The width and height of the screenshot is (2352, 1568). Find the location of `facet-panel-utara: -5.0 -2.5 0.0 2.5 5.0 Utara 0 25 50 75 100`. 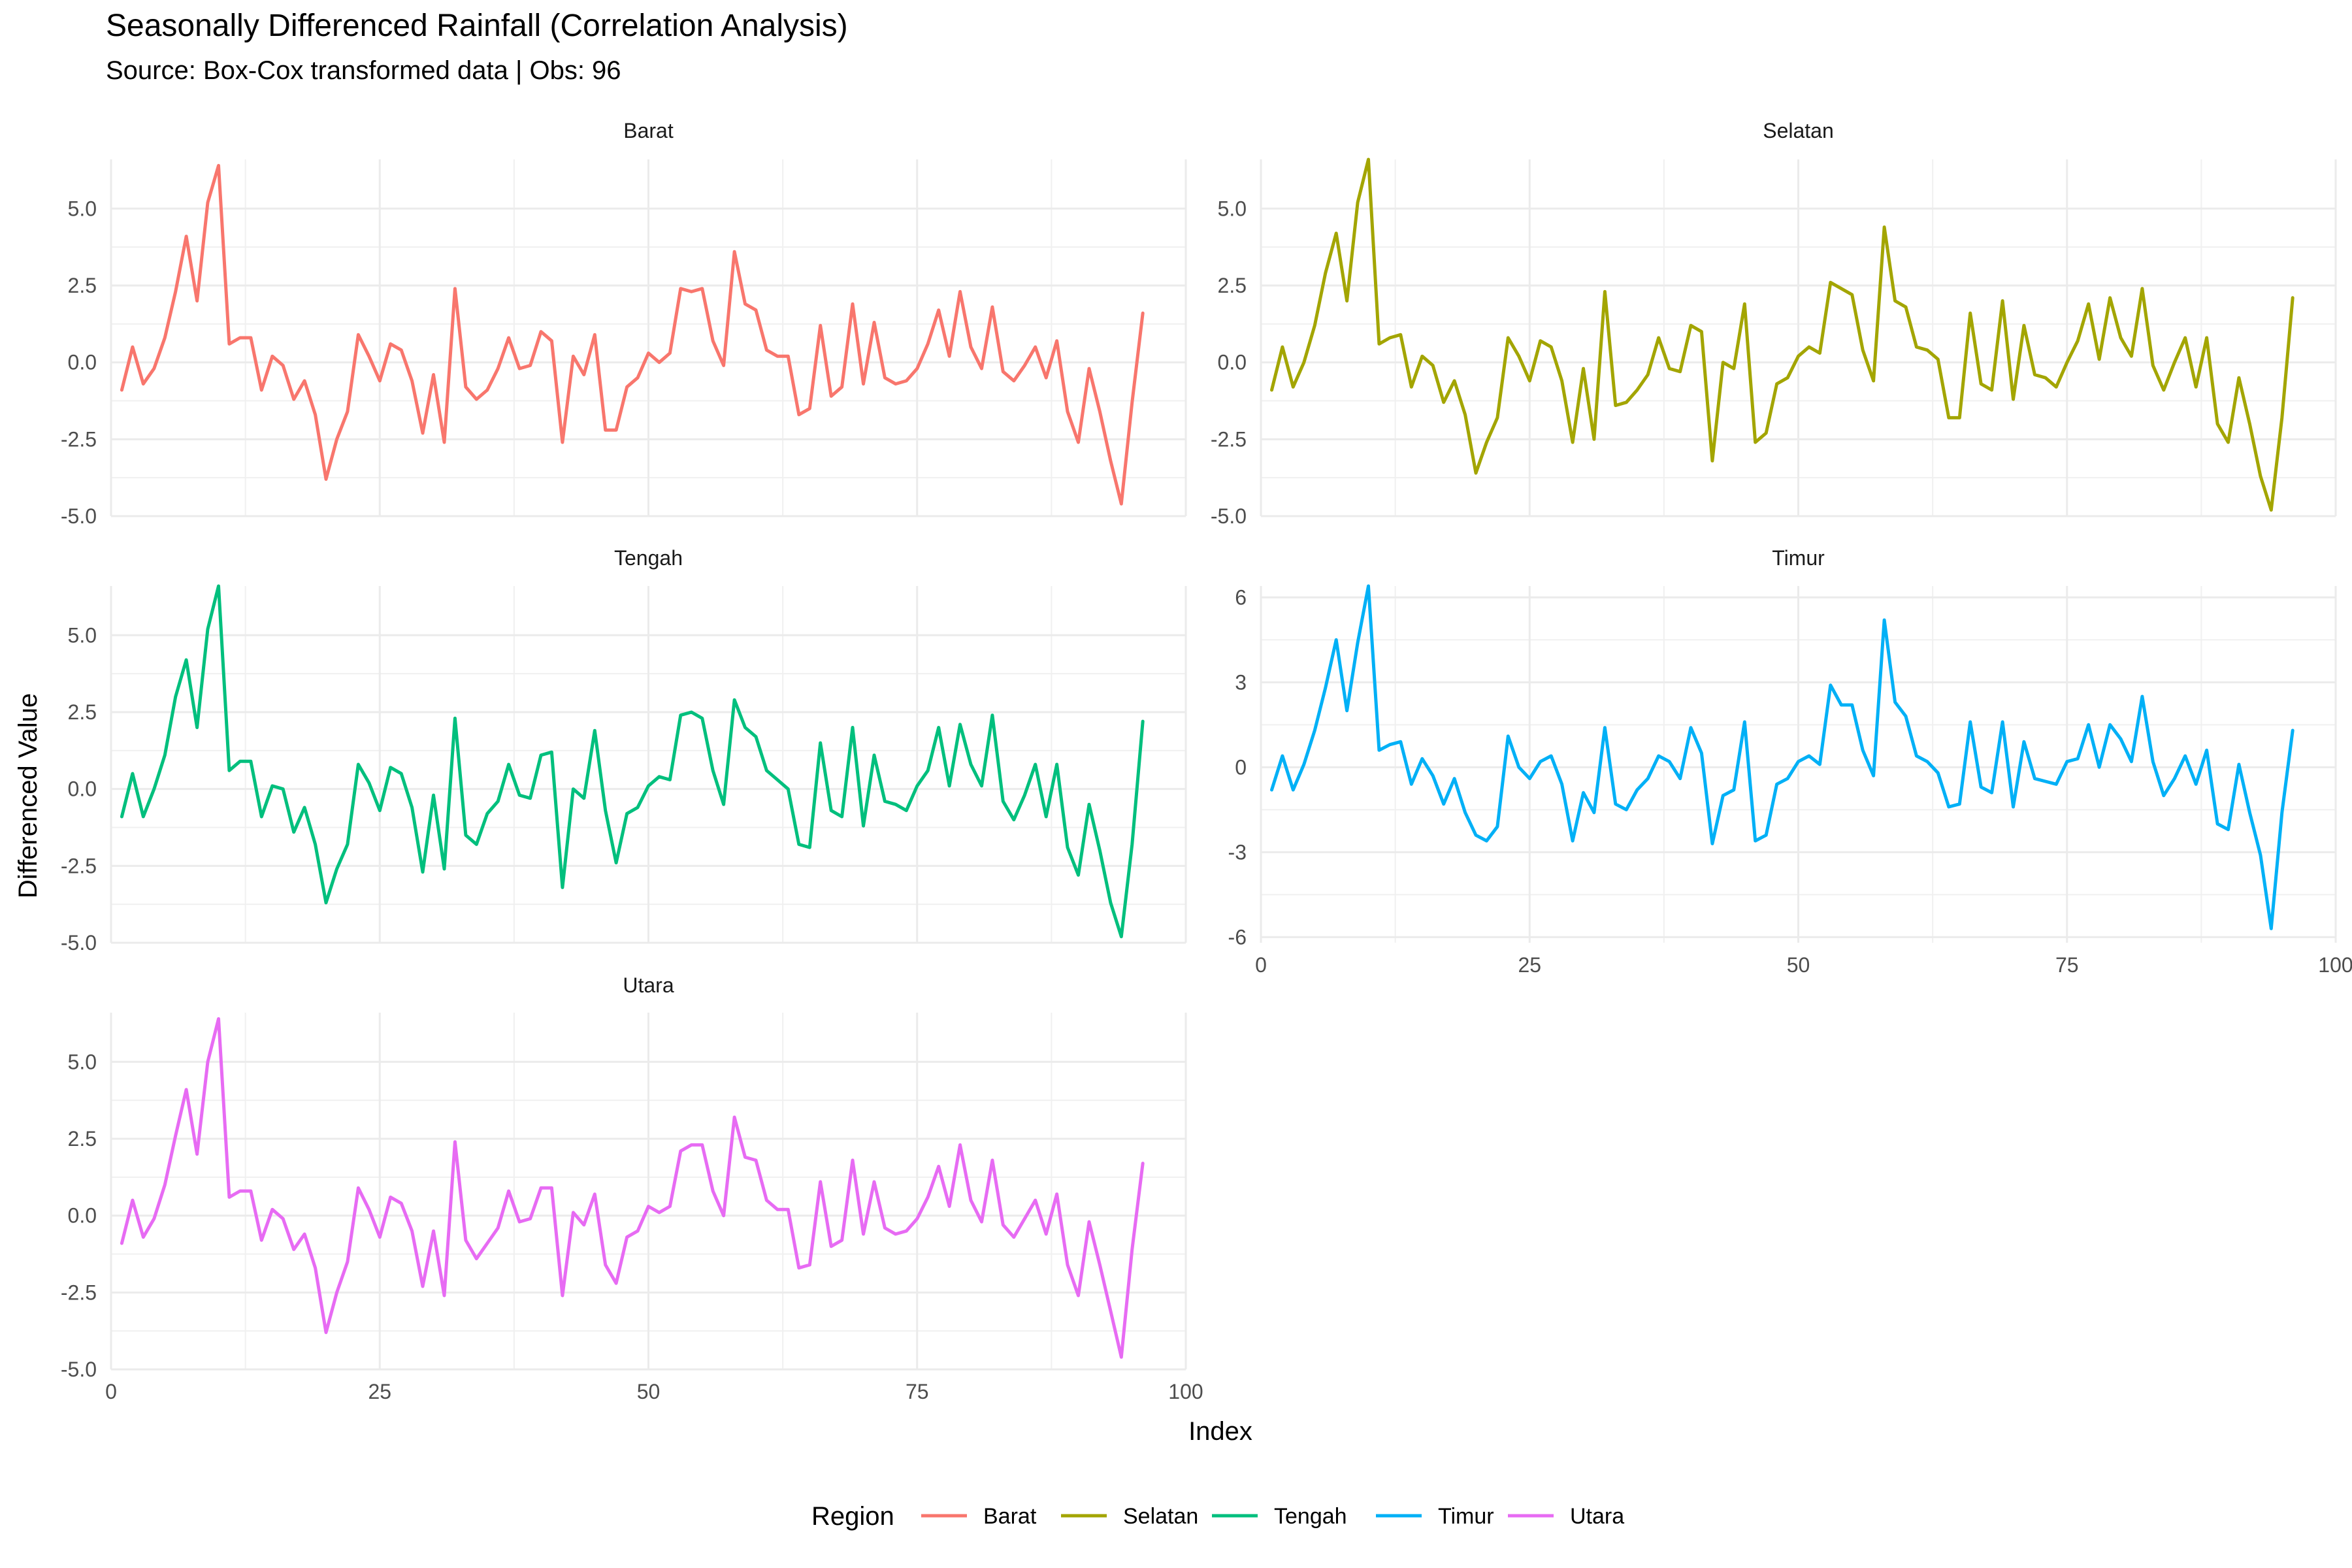

facet-panel-utara: -5.0 -2.5 0.0 2.5 5.0 Utara 0 25 50 75 100 is located at coordinates (632, 1188).